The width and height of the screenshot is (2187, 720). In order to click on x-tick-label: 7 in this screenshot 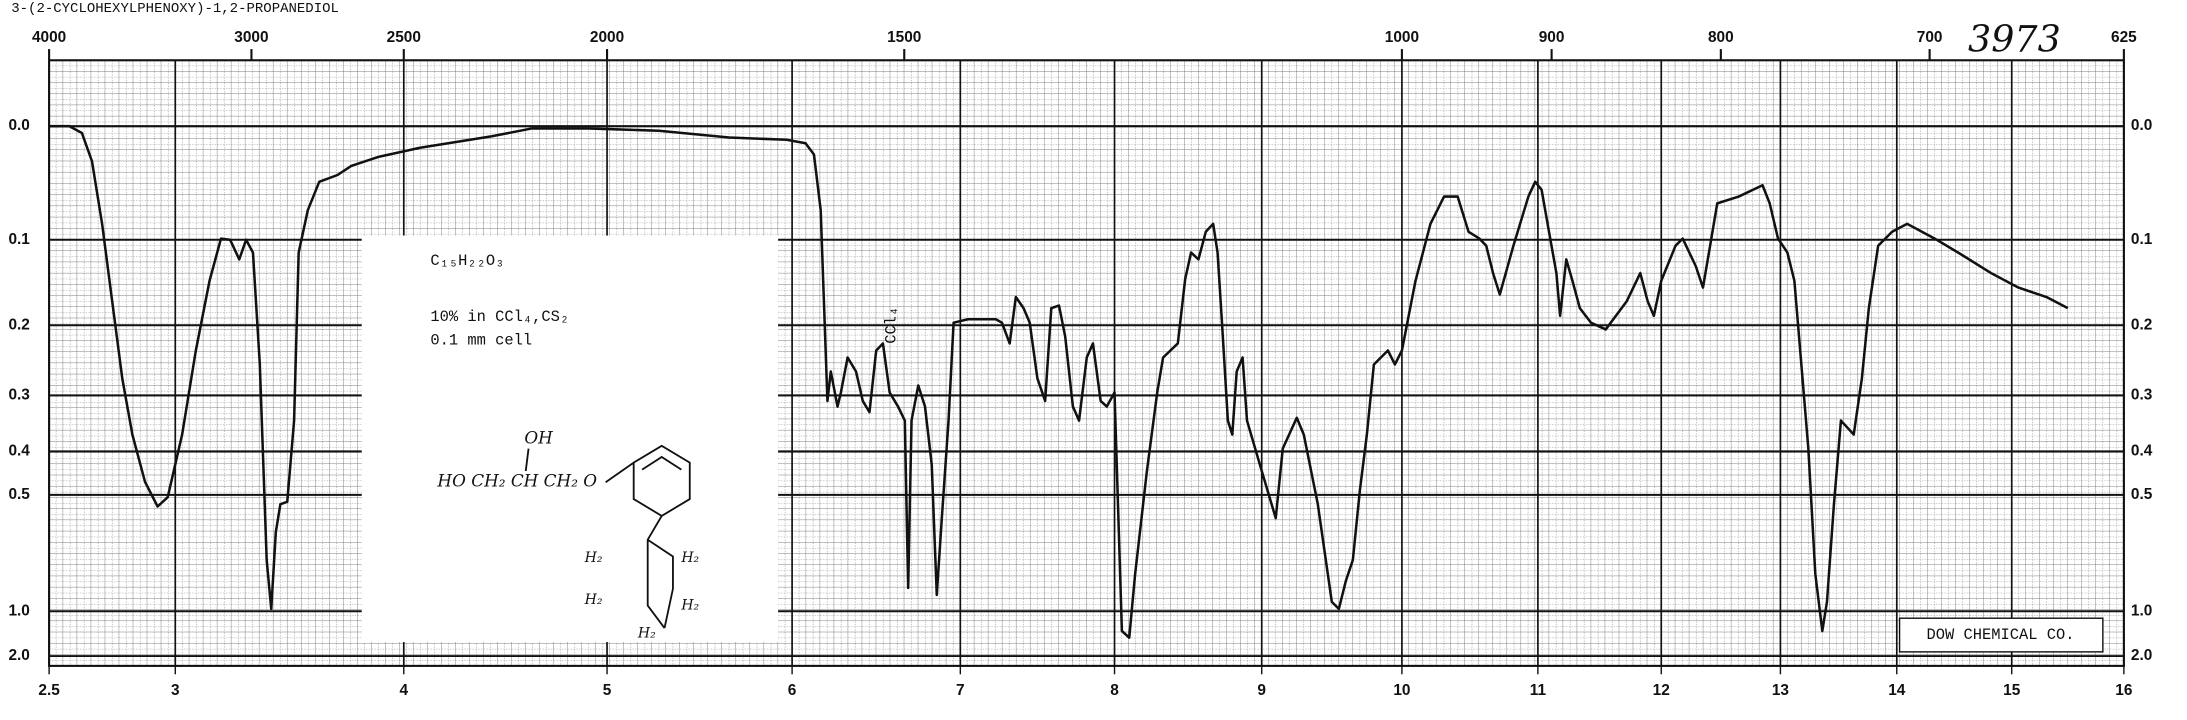, I will do `click(960, 690)`.